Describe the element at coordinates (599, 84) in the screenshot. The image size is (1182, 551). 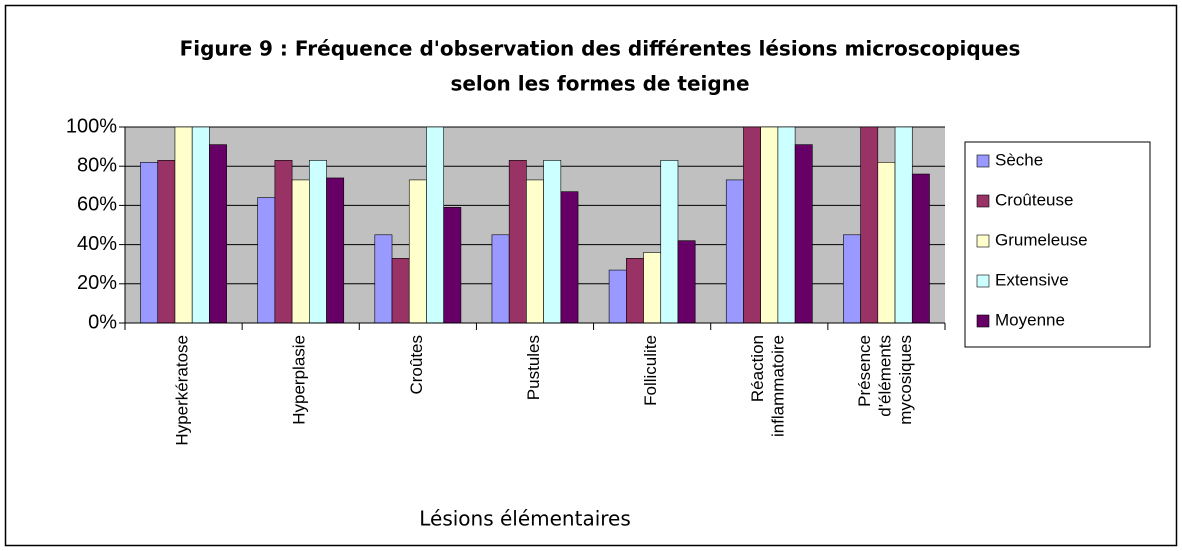
I see `chart-title: selon les formes de teigne` at that location.